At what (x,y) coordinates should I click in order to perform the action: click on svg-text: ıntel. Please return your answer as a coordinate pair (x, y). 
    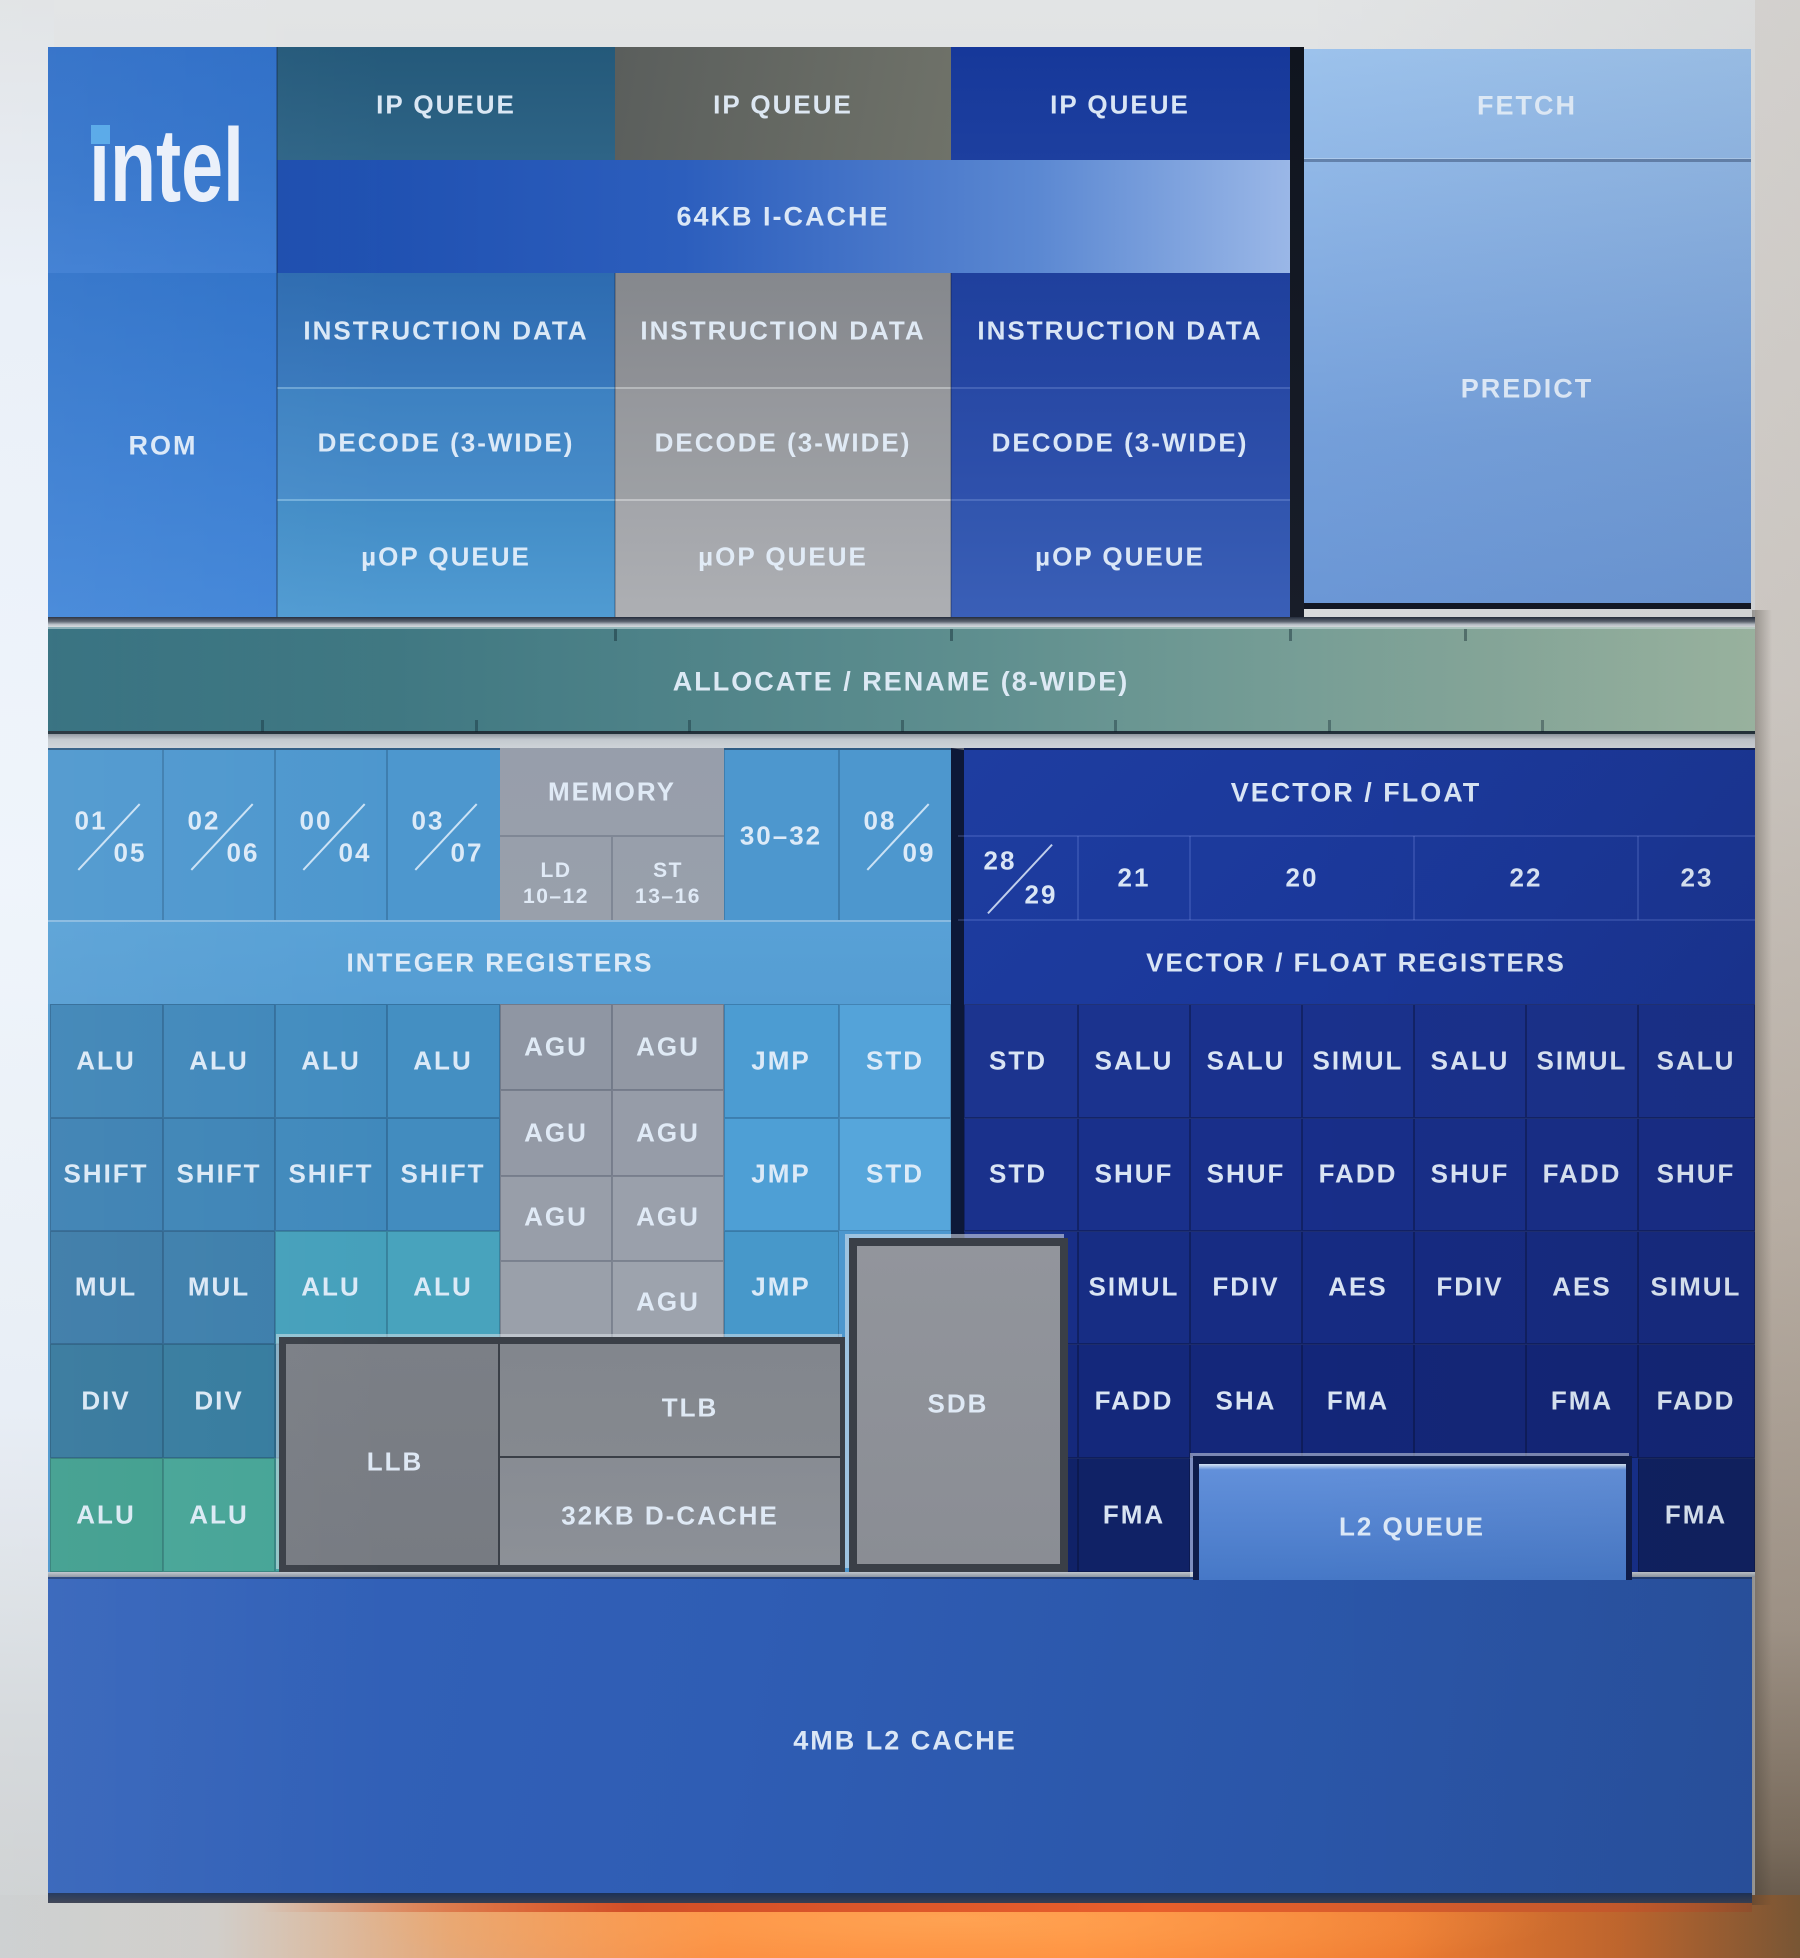
    Looking at the image, I should click on (166, 166).